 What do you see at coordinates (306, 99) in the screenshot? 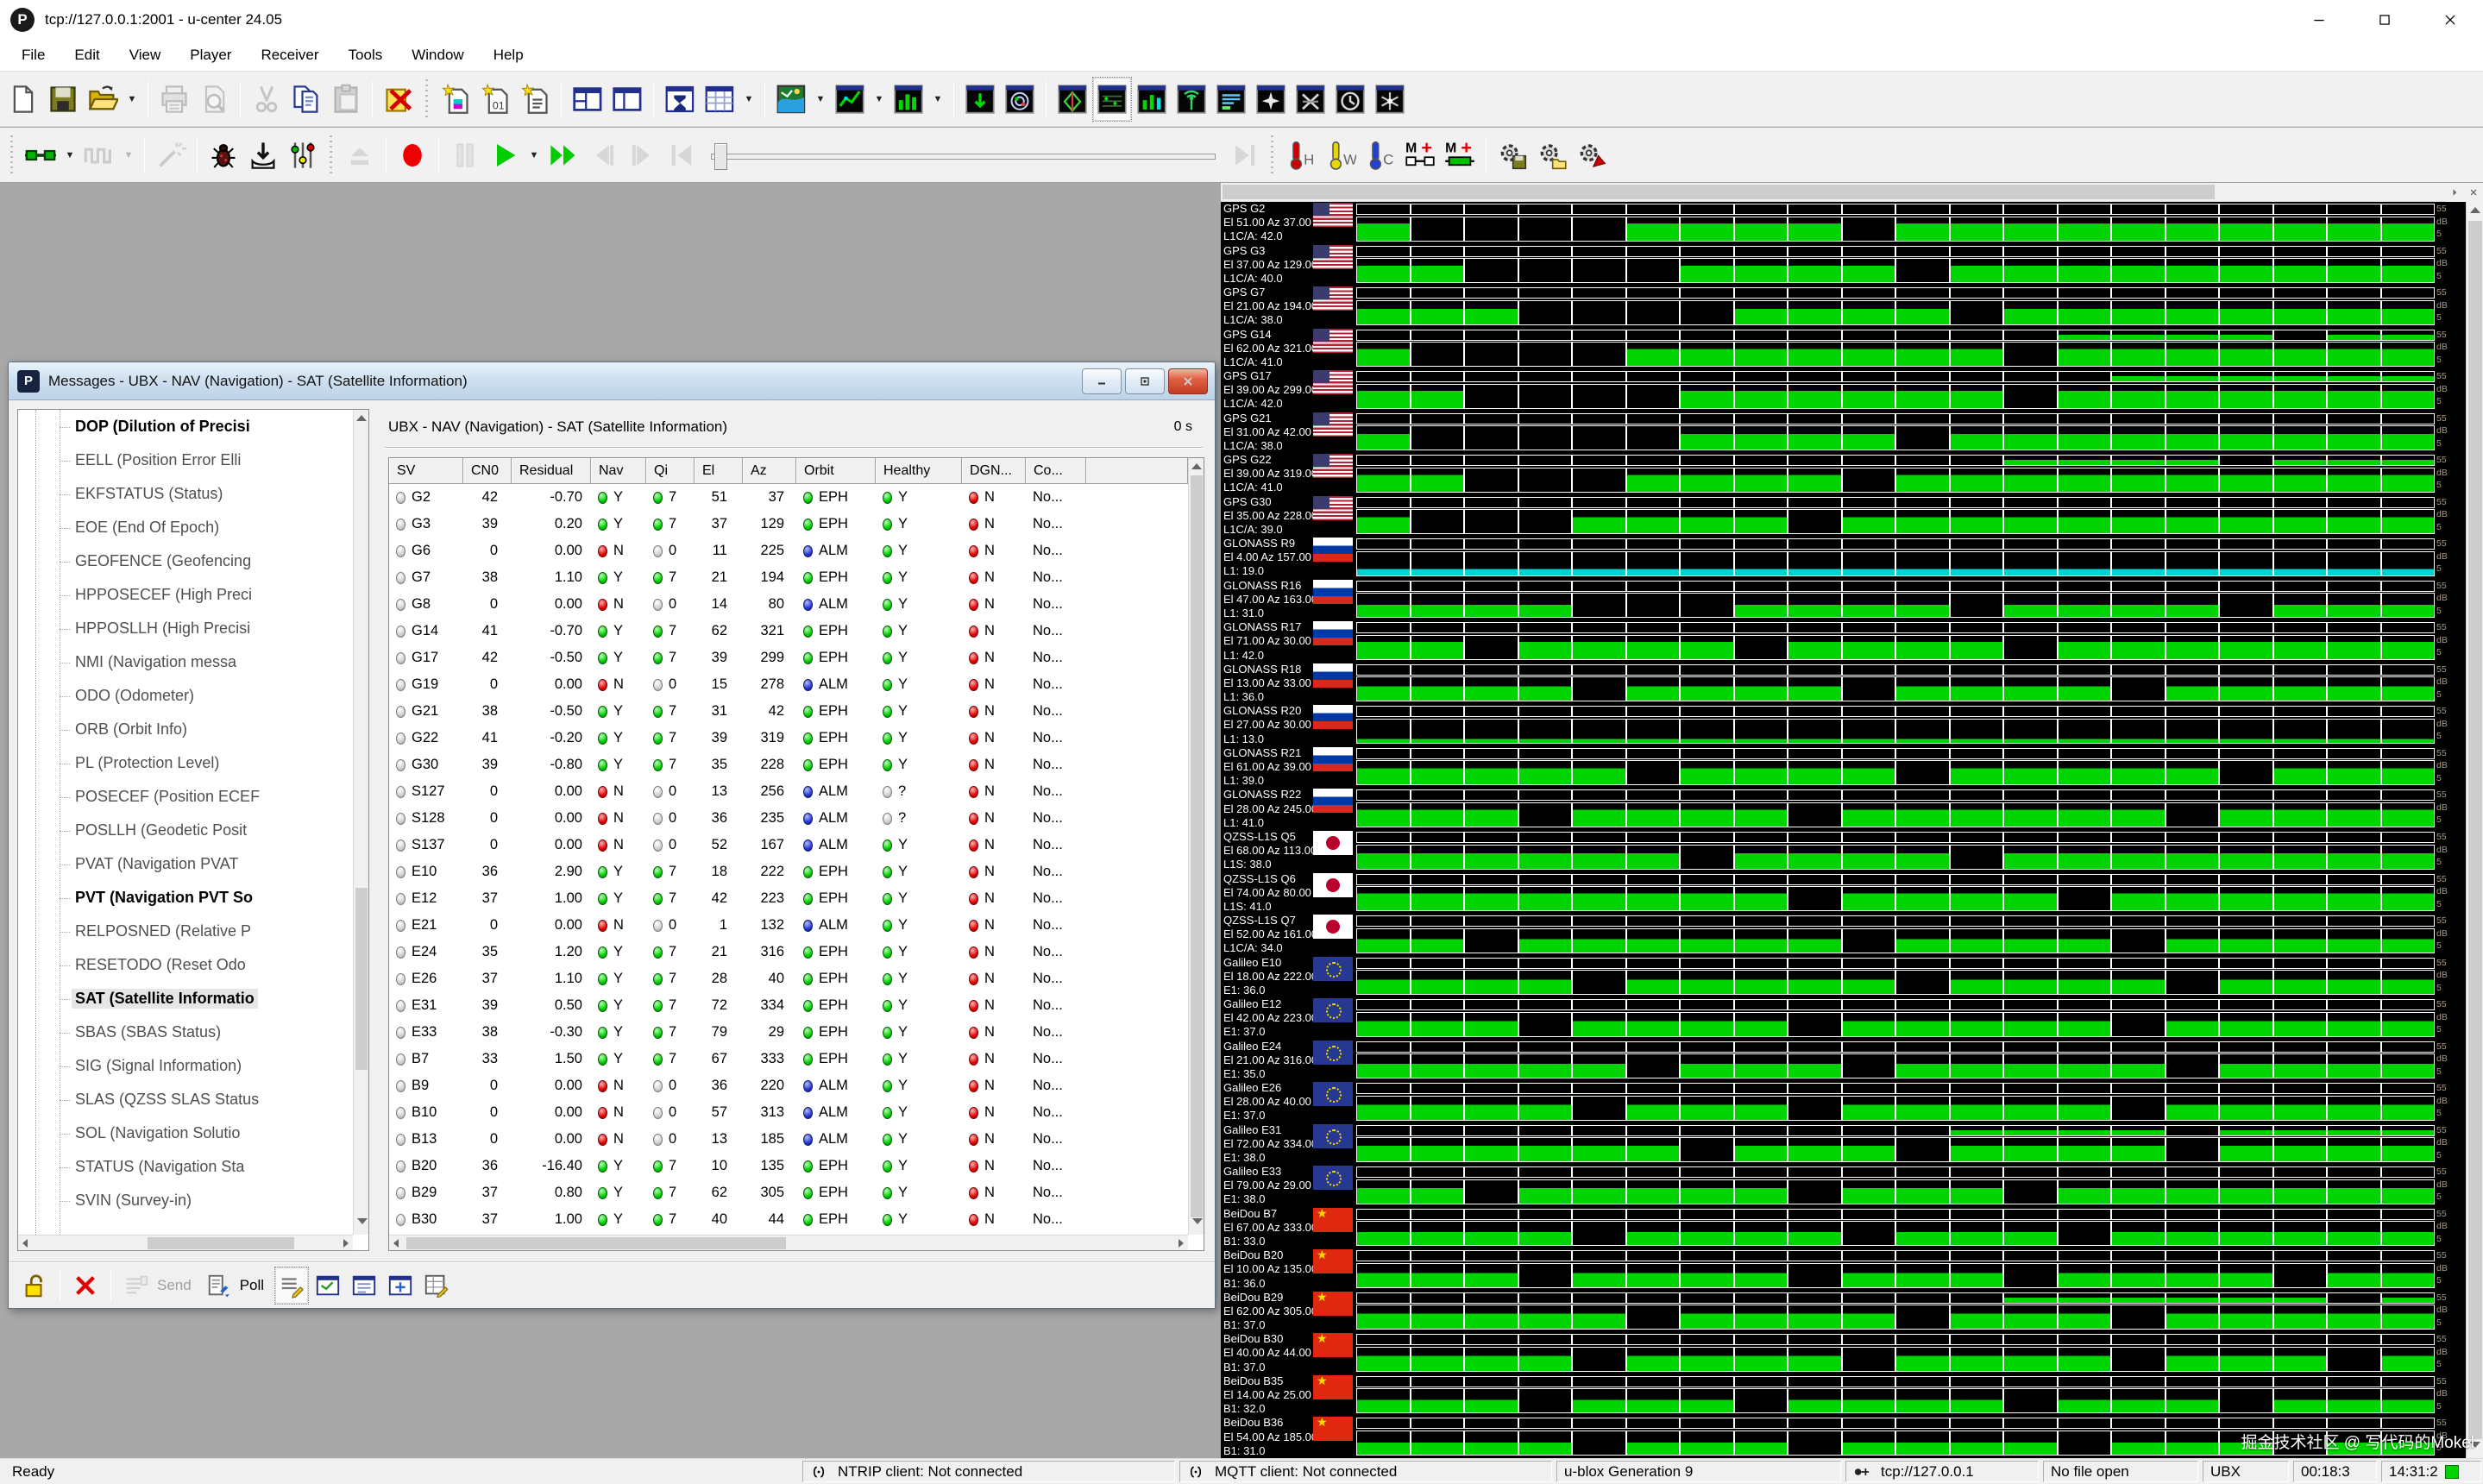
I see `toolbar-button-copy` at bounding box center [306, 99].